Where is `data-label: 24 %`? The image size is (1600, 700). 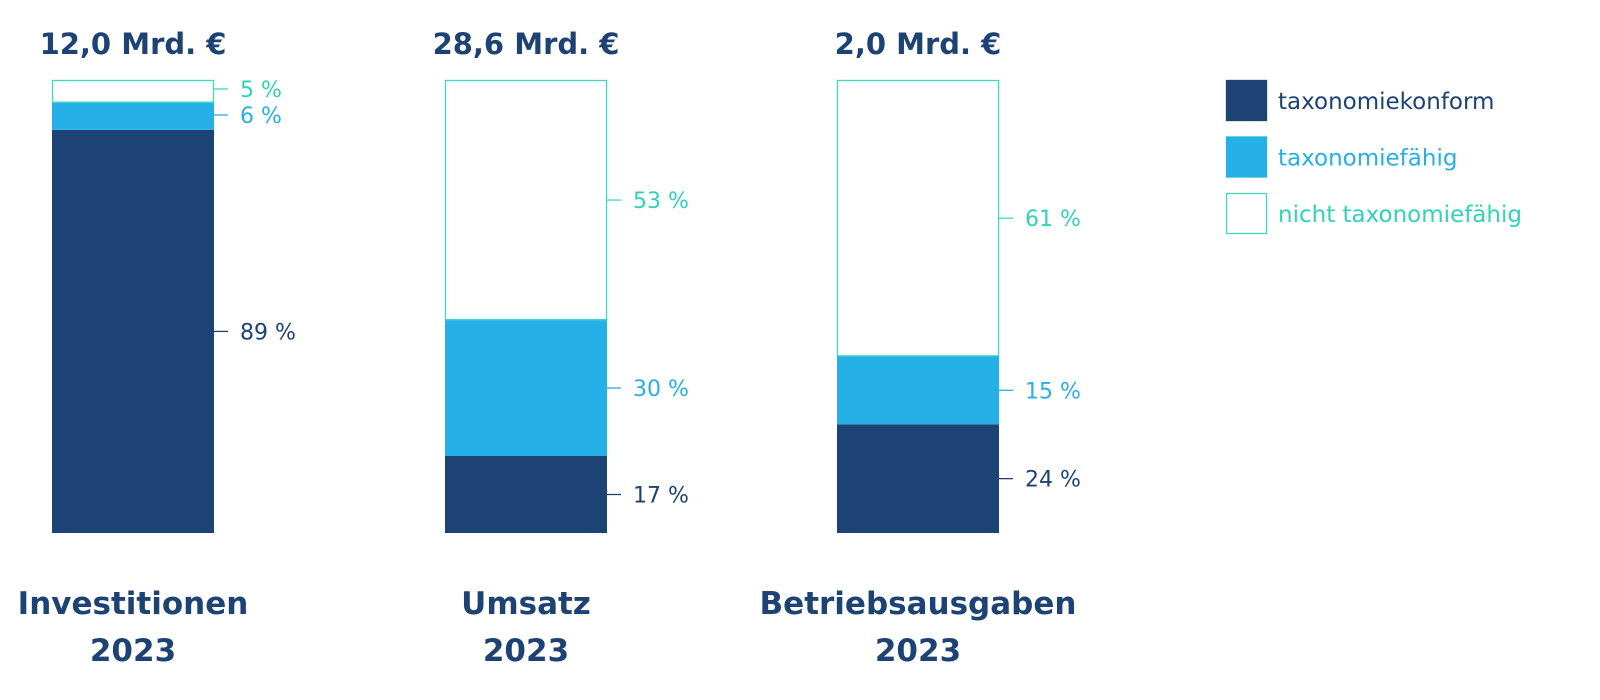 data-label: 24 % is located at coordinates (1053, 480).